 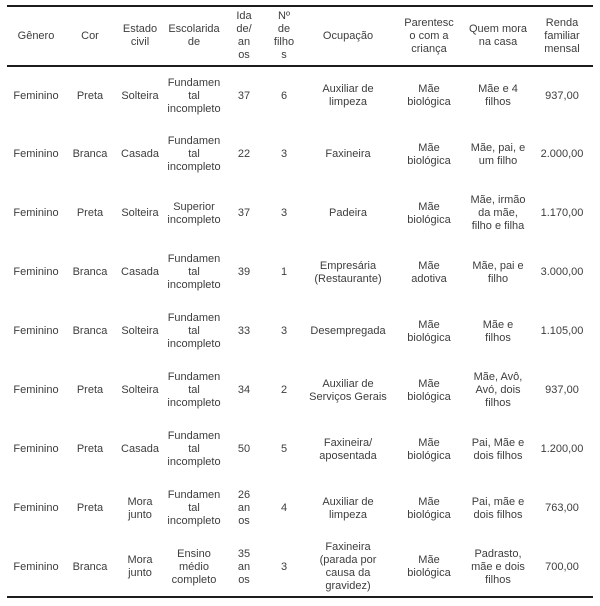 What do you see at coordinates (562, 35) in the screenshot?
I see `column-header-renda: Renda familiar mensal` at bounding box center [562, 35].